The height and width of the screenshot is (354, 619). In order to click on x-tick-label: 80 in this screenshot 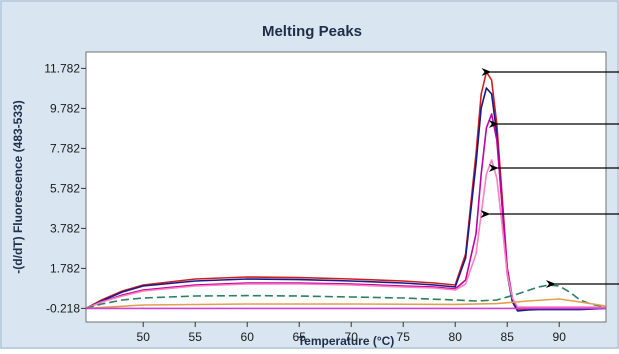, I will do `click(456, 337)`.